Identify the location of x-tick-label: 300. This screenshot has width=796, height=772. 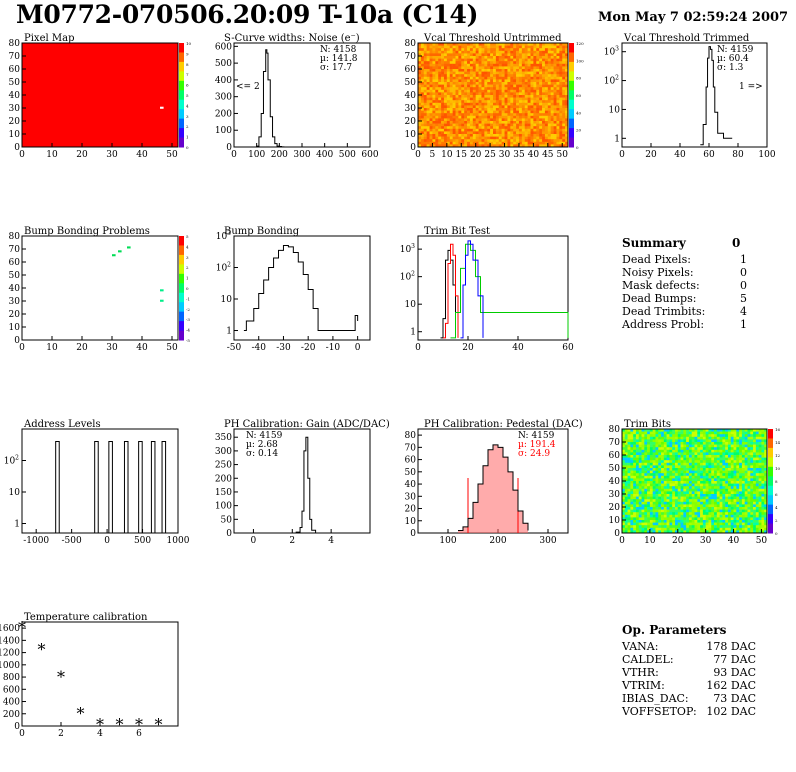
(301, 155).